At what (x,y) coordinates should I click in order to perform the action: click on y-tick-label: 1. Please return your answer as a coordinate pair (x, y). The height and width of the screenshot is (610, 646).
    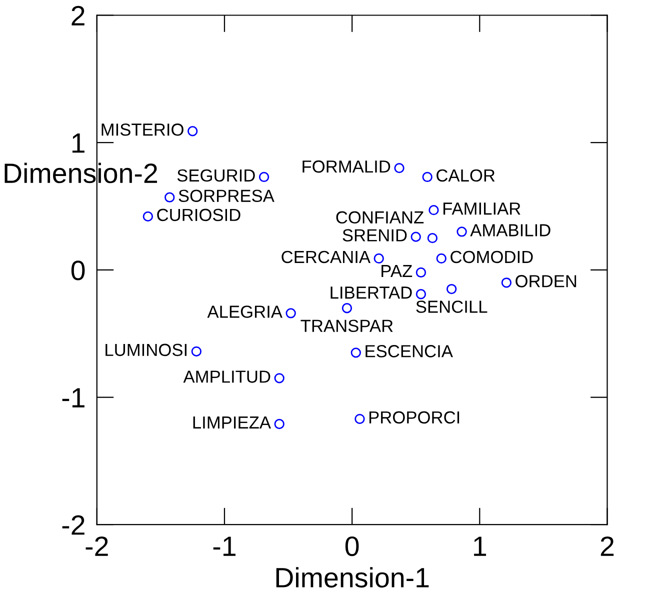
    Looking at the image, I should click on (78, 143).